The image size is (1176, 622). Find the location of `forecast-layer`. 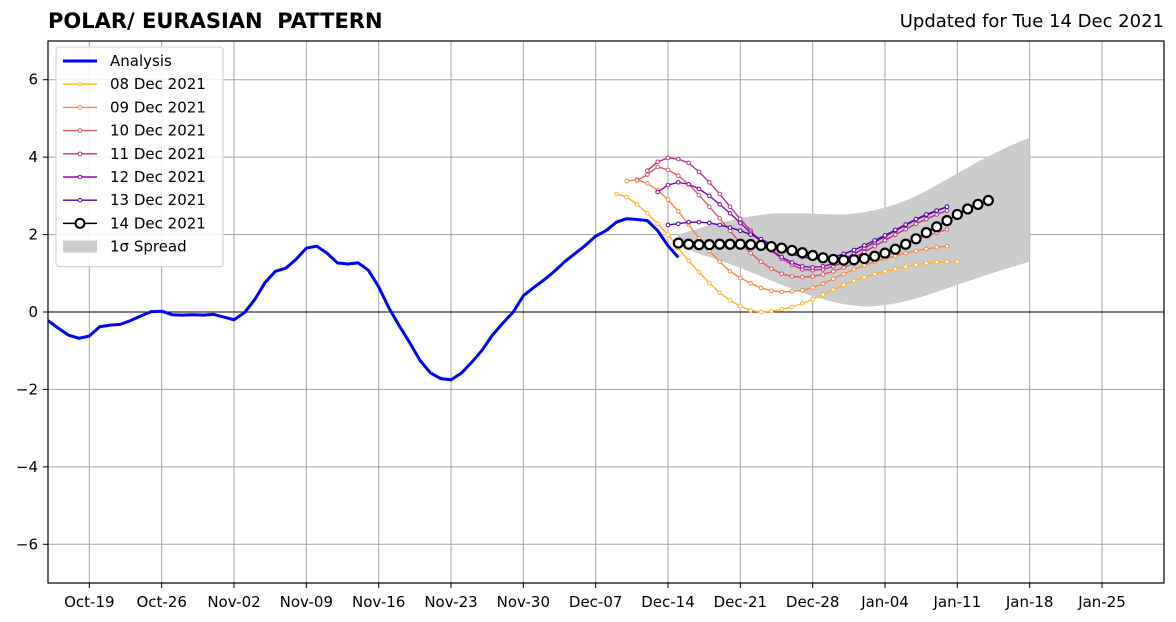

forecast-layer is located at coordinates (787, 235).